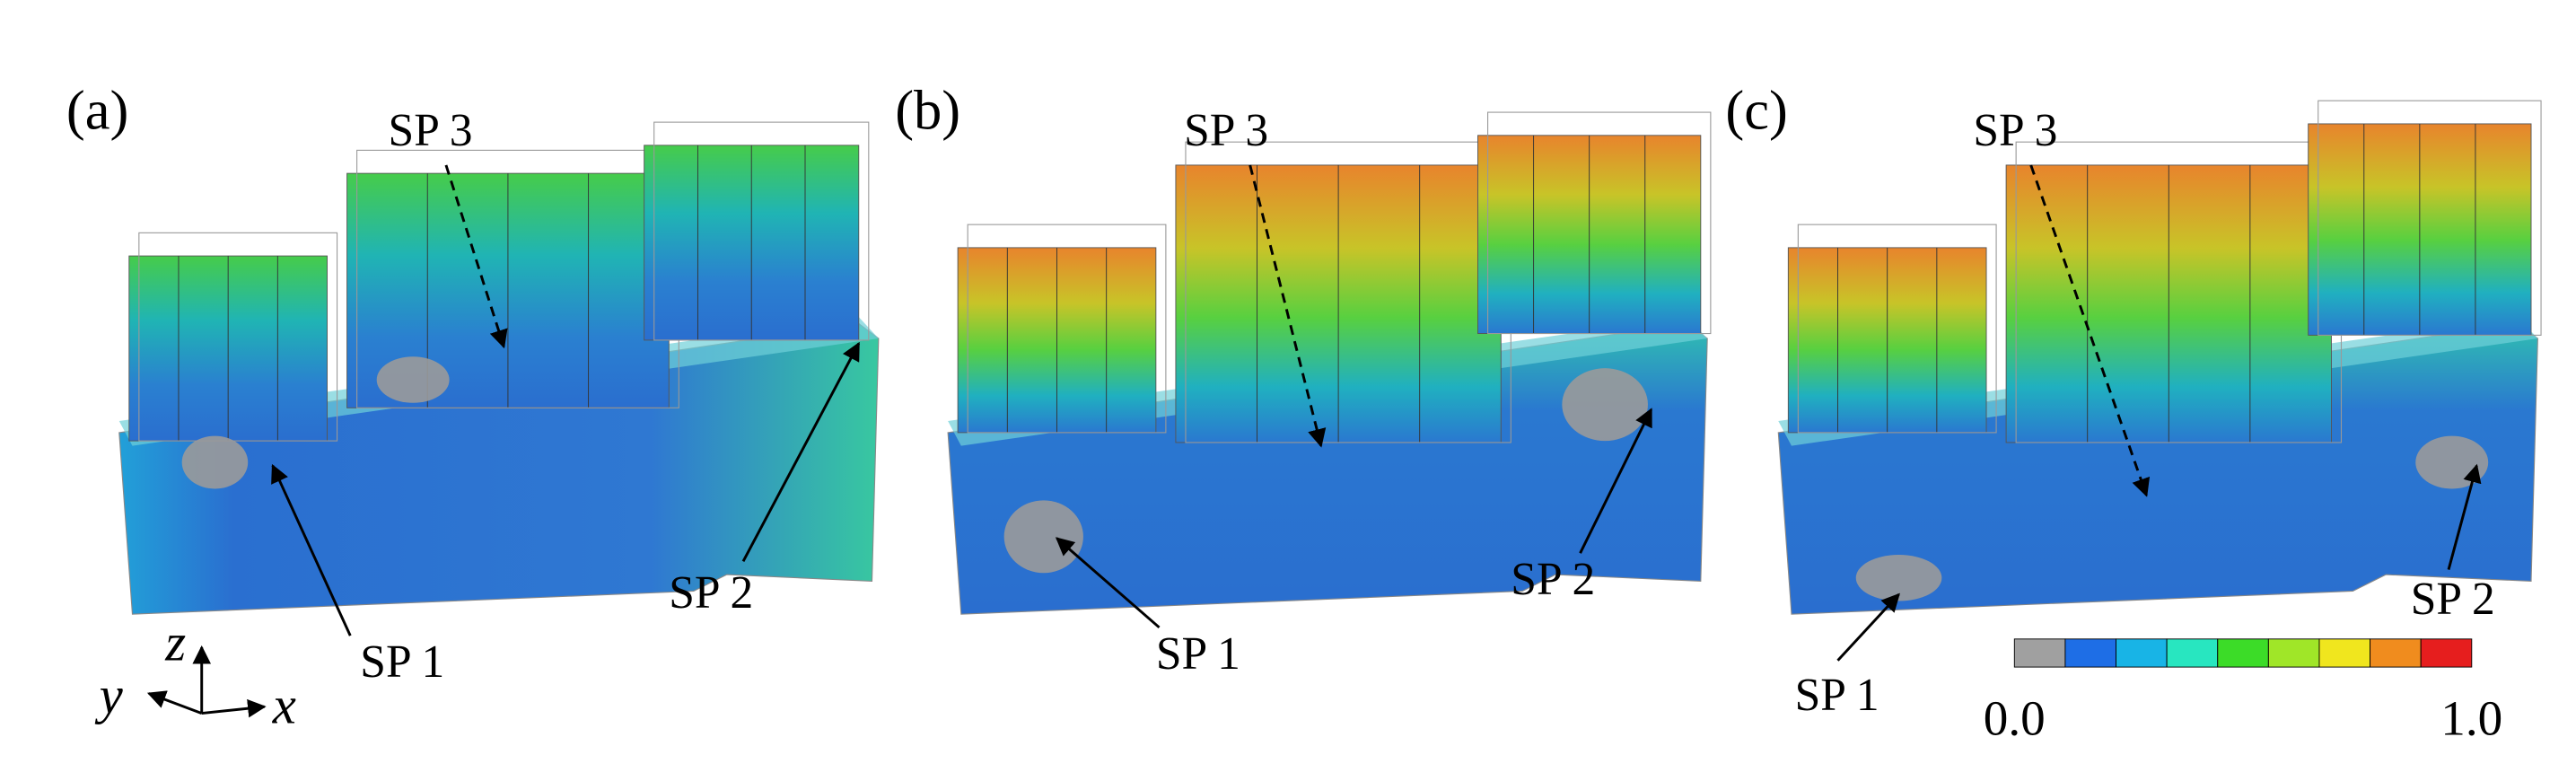  I want to click on axis-label: y, so click(109, 696).